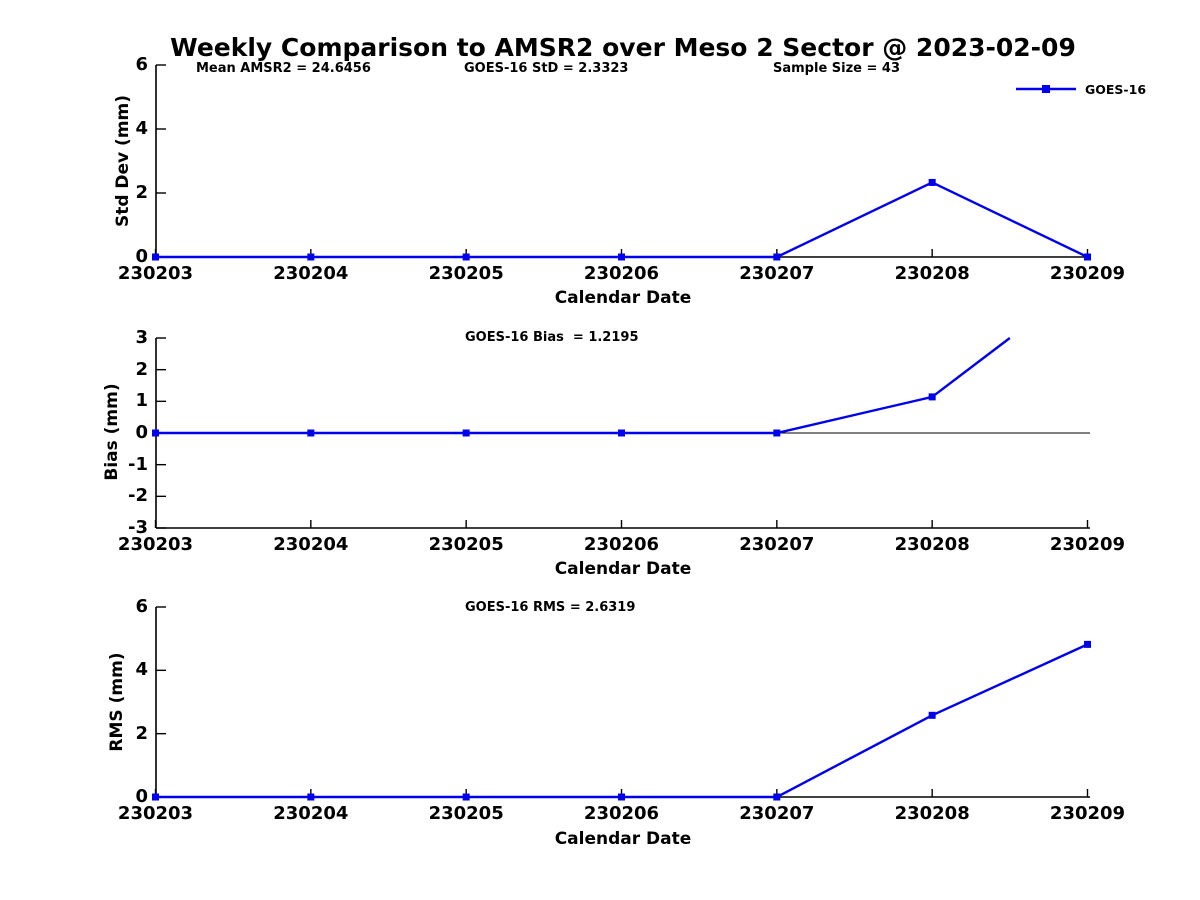 The image size is (1200, 900). Describe the element at coordinates (141, 369) in the screenshot. I see `y-tick-label-bias-2: 2` at that location.